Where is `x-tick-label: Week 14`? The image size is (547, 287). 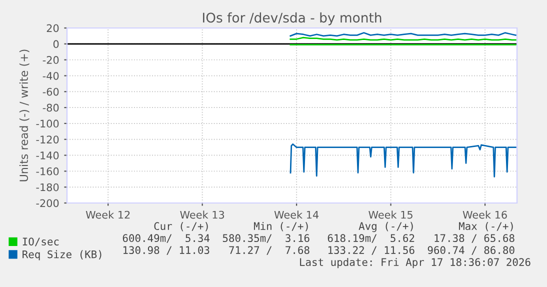 x-tick-label: Week 14 is located at coordinates (296, 214).